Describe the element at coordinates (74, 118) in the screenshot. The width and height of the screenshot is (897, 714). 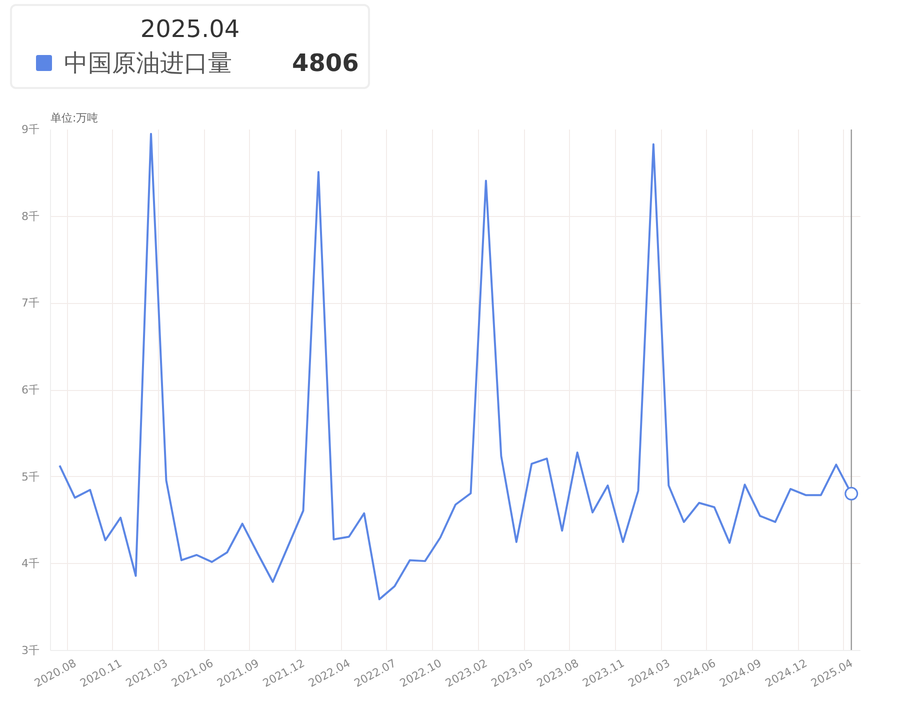
I see `y-axis-title: 单位:万吨` at that location.